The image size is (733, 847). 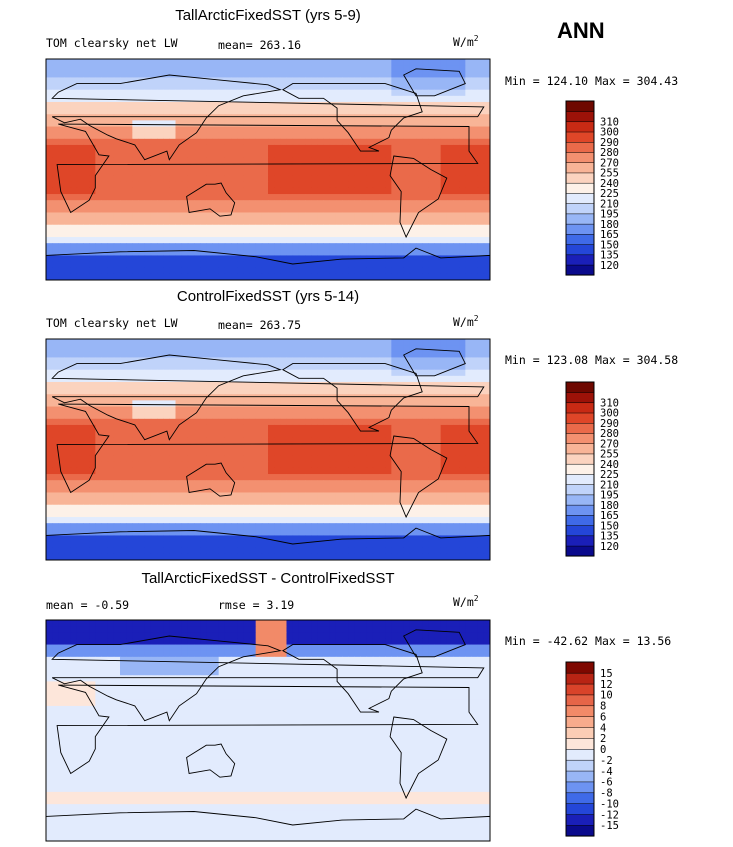 I want to click on panel-2-minmax: Min = 123.08 Max = 304.58, so click(x=591, y=360).